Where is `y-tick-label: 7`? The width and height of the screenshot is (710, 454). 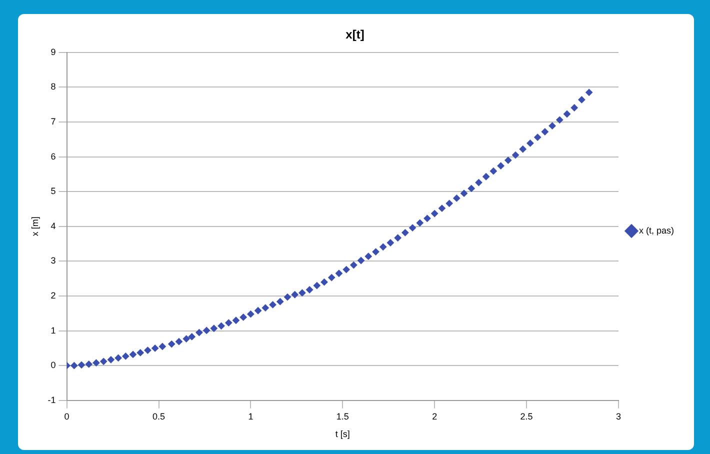 y-tick-label: 7 is located at coordinates (53, 121).